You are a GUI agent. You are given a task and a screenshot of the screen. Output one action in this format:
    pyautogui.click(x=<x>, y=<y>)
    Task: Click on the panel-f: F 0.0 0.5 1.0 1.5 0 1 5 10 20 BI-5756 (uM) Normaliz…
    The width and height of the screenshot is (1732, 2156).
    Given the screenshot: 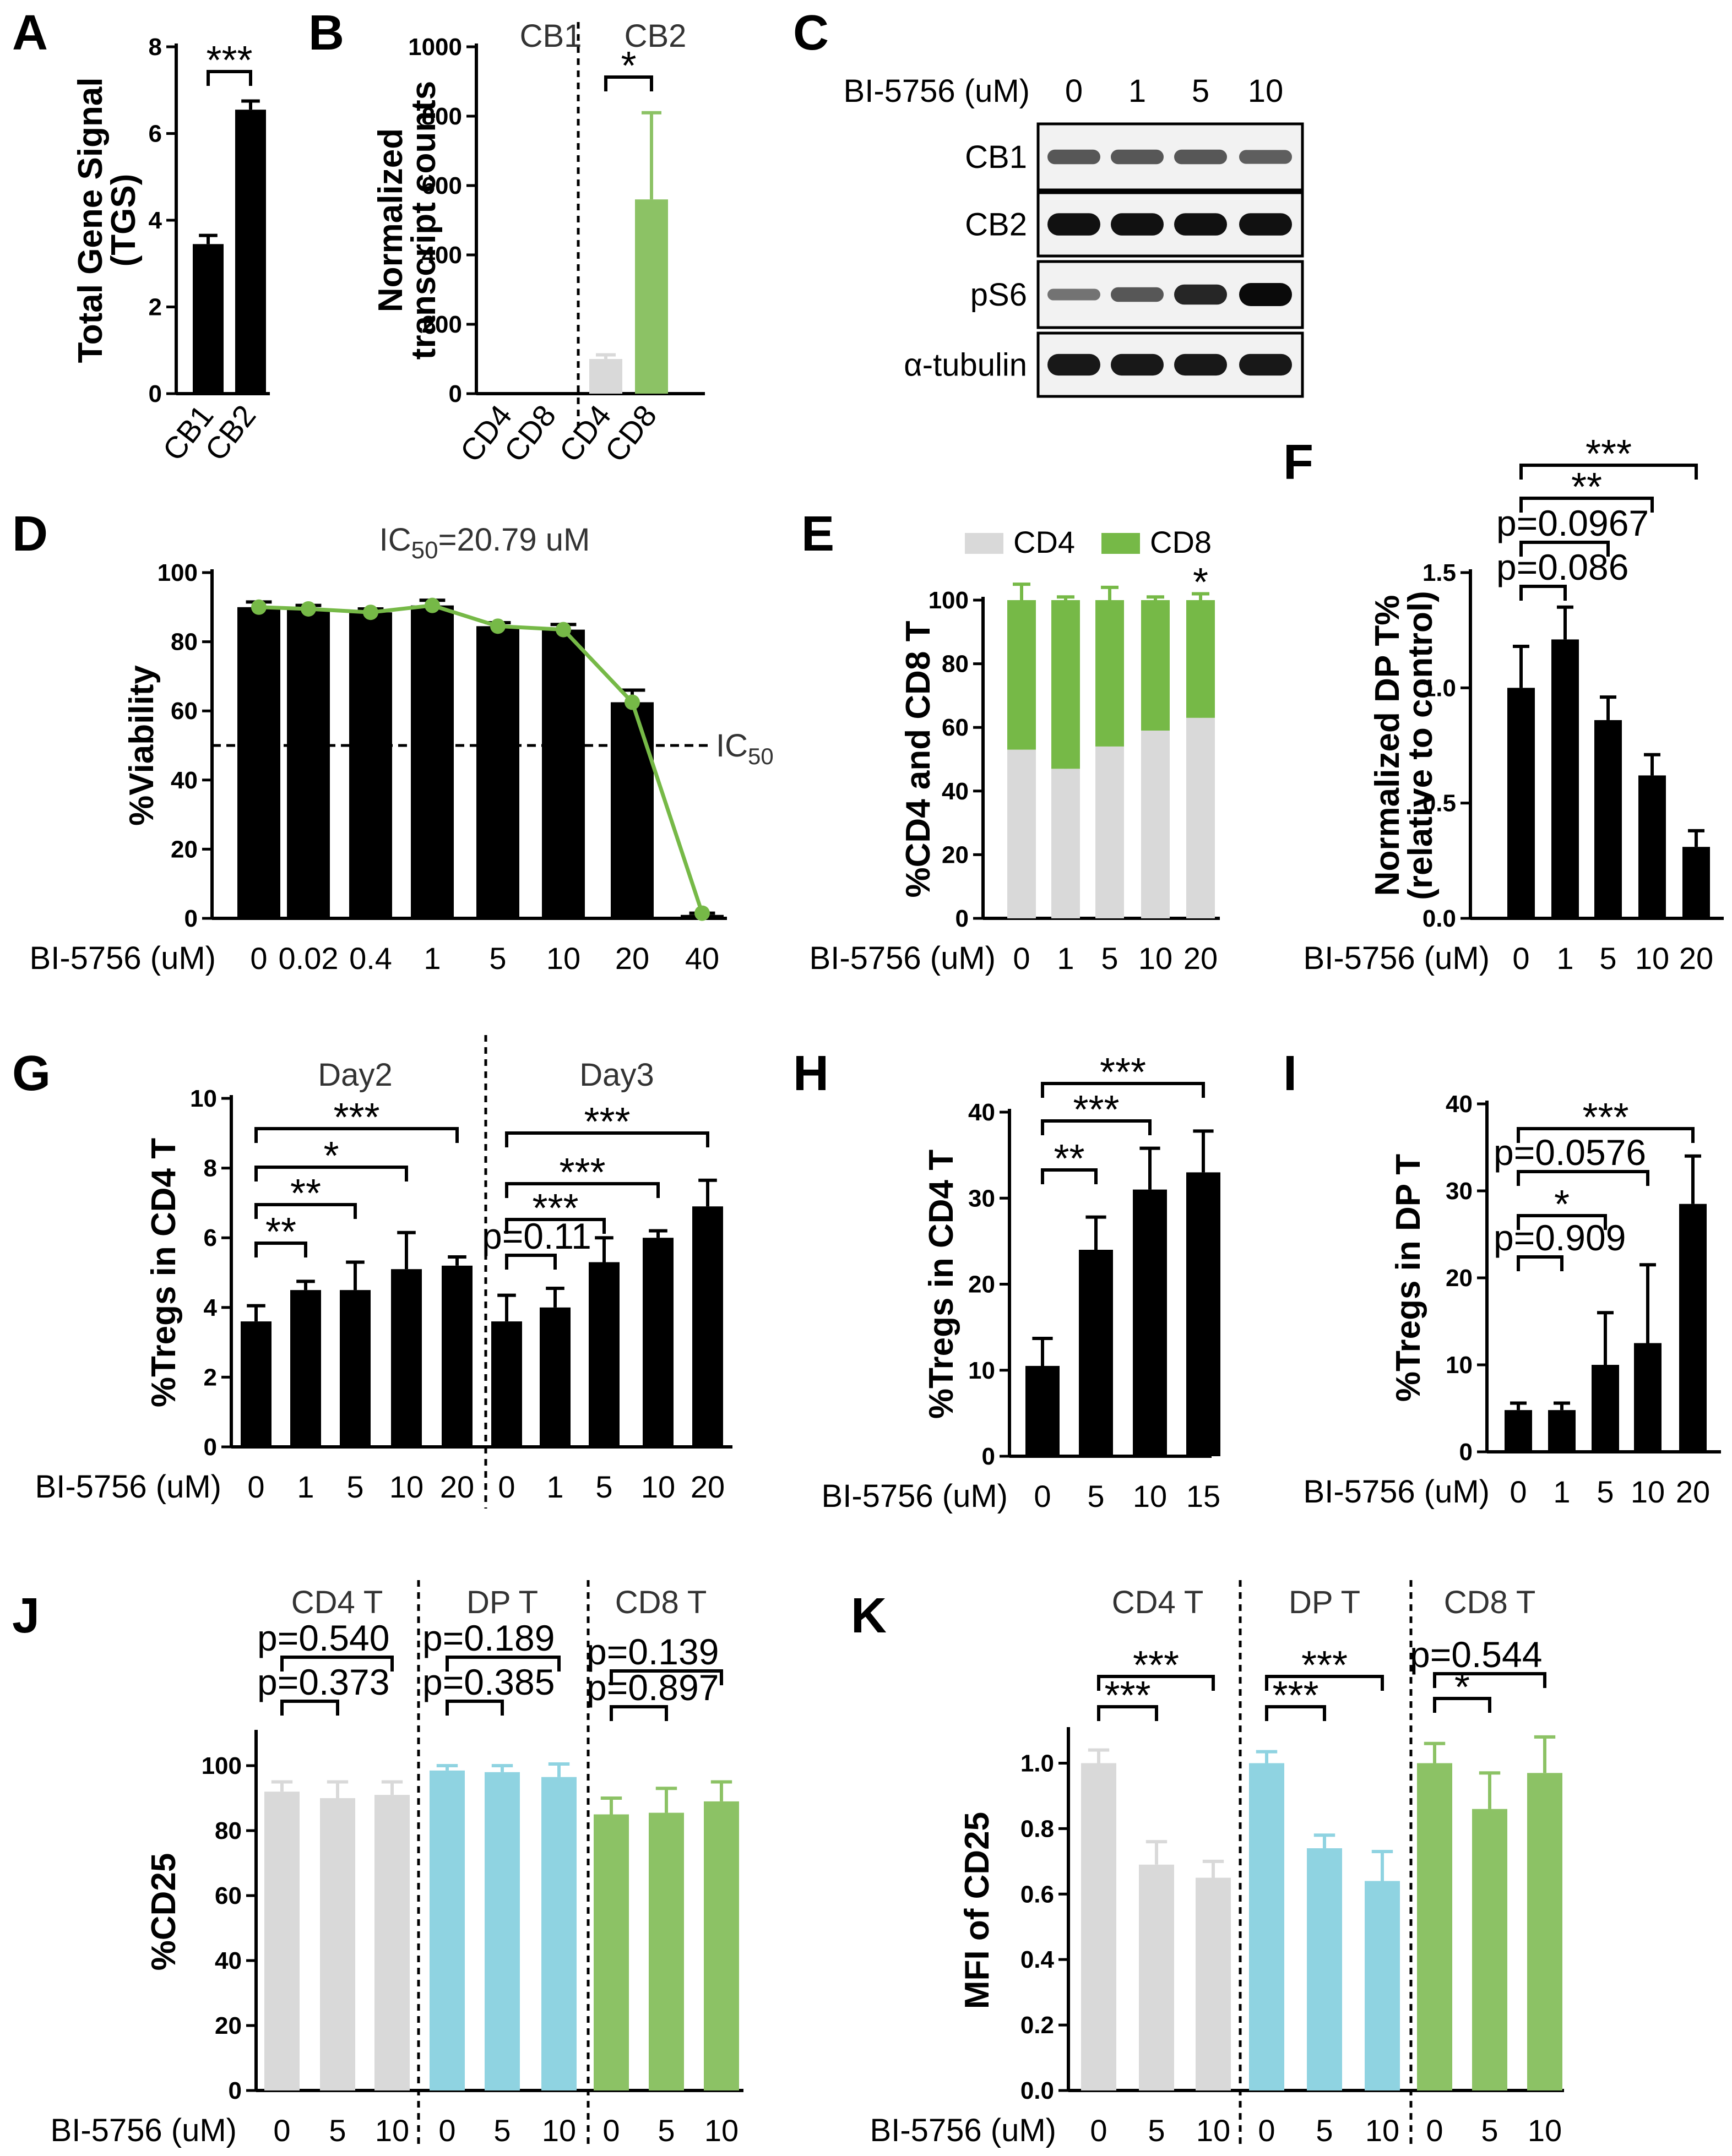 What is the action you would take?
    pyautogui.click(x=1503, y=704)
    